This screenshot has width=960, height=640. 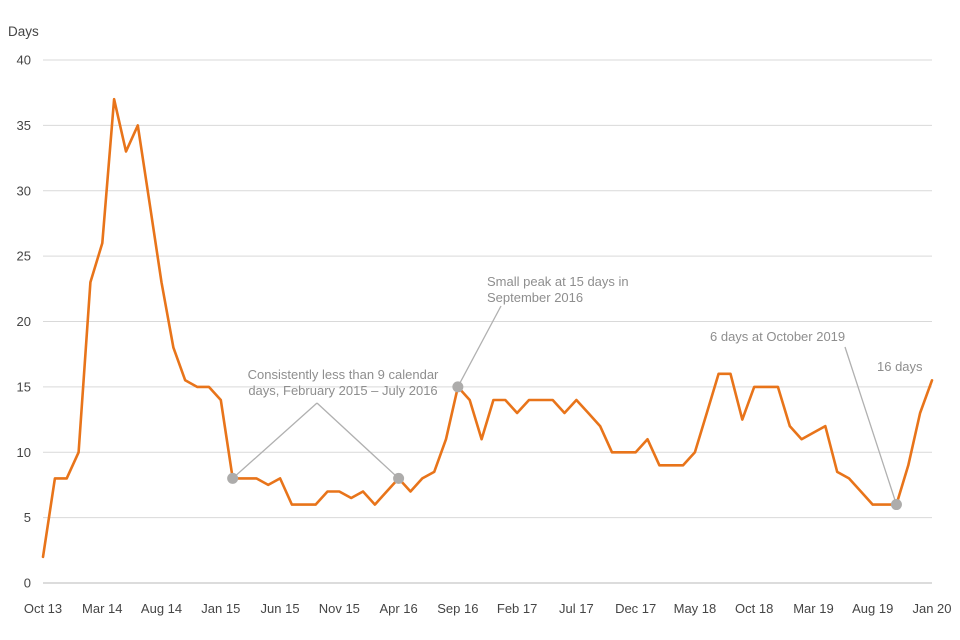 What do you see at coordinates (220, 608) in the screenshot?
I see `x-tick-label: Jan 15` at bounding box center [220, 608].